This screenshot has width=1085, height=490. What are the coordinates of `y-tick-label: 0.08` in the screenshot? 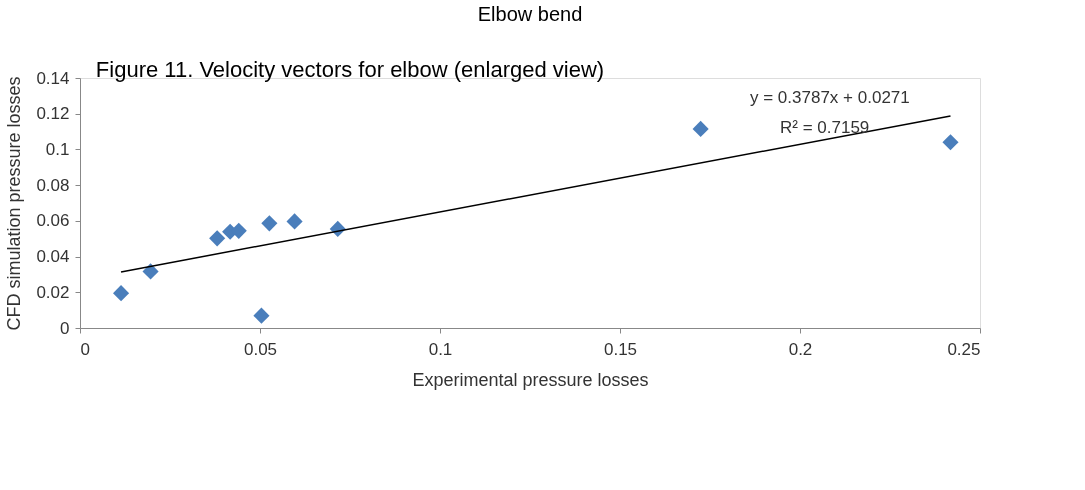 It's located at (53, 185).